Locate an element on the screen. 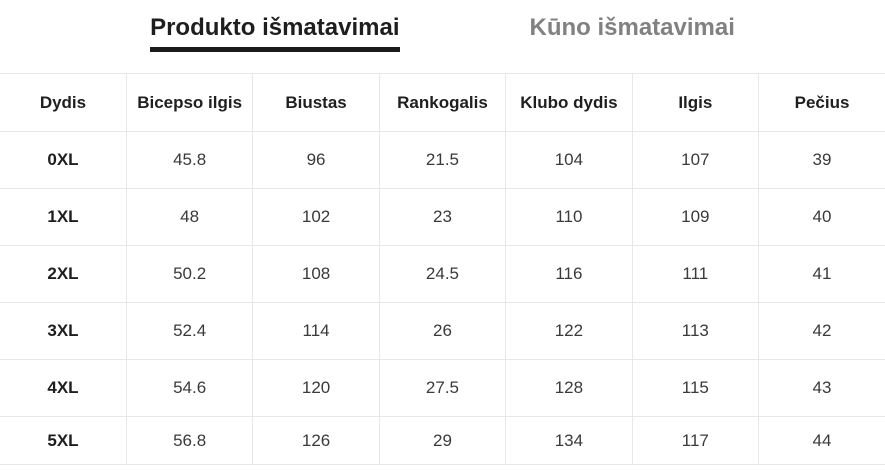  table-cell-value: 109 is located at coordinates (696, 217).